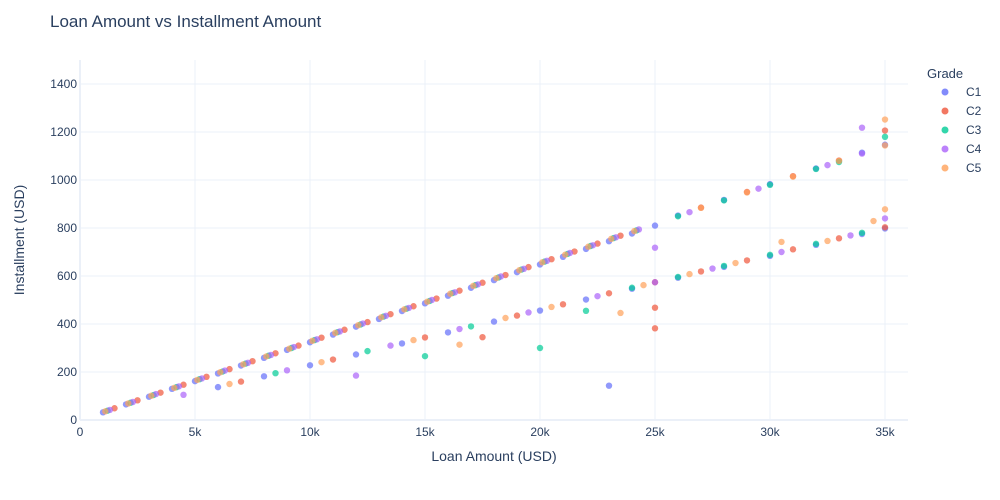 The width and height of the screenshot is (1000, 500). Describe the element at coordinates (974, 168) in the screenshot. I see `legend-label-c5: C5` at that location.